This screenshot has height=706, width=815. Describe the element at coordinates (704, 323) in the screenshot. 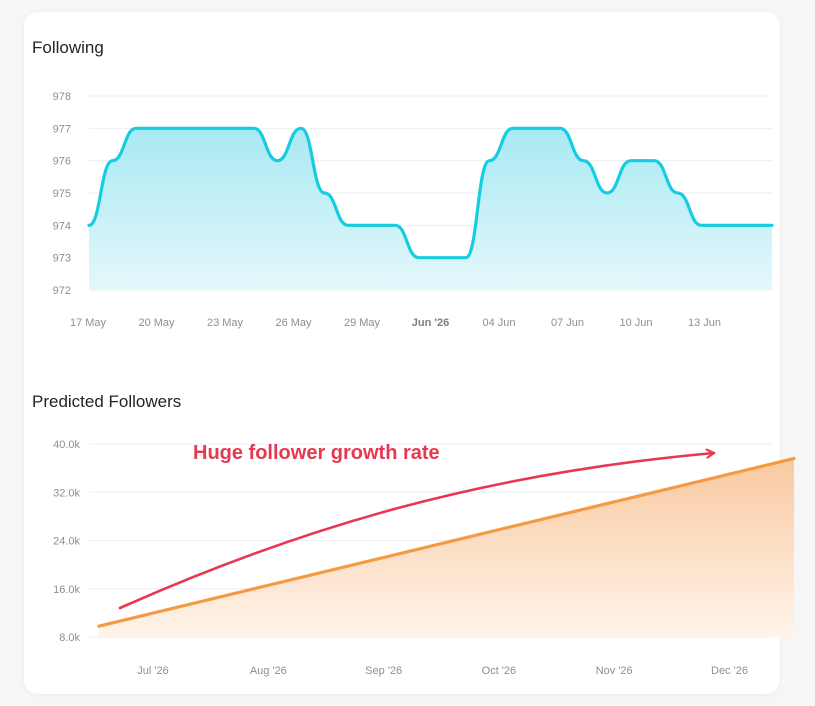

I see `following-x-tick: 13 Jun` at that location.